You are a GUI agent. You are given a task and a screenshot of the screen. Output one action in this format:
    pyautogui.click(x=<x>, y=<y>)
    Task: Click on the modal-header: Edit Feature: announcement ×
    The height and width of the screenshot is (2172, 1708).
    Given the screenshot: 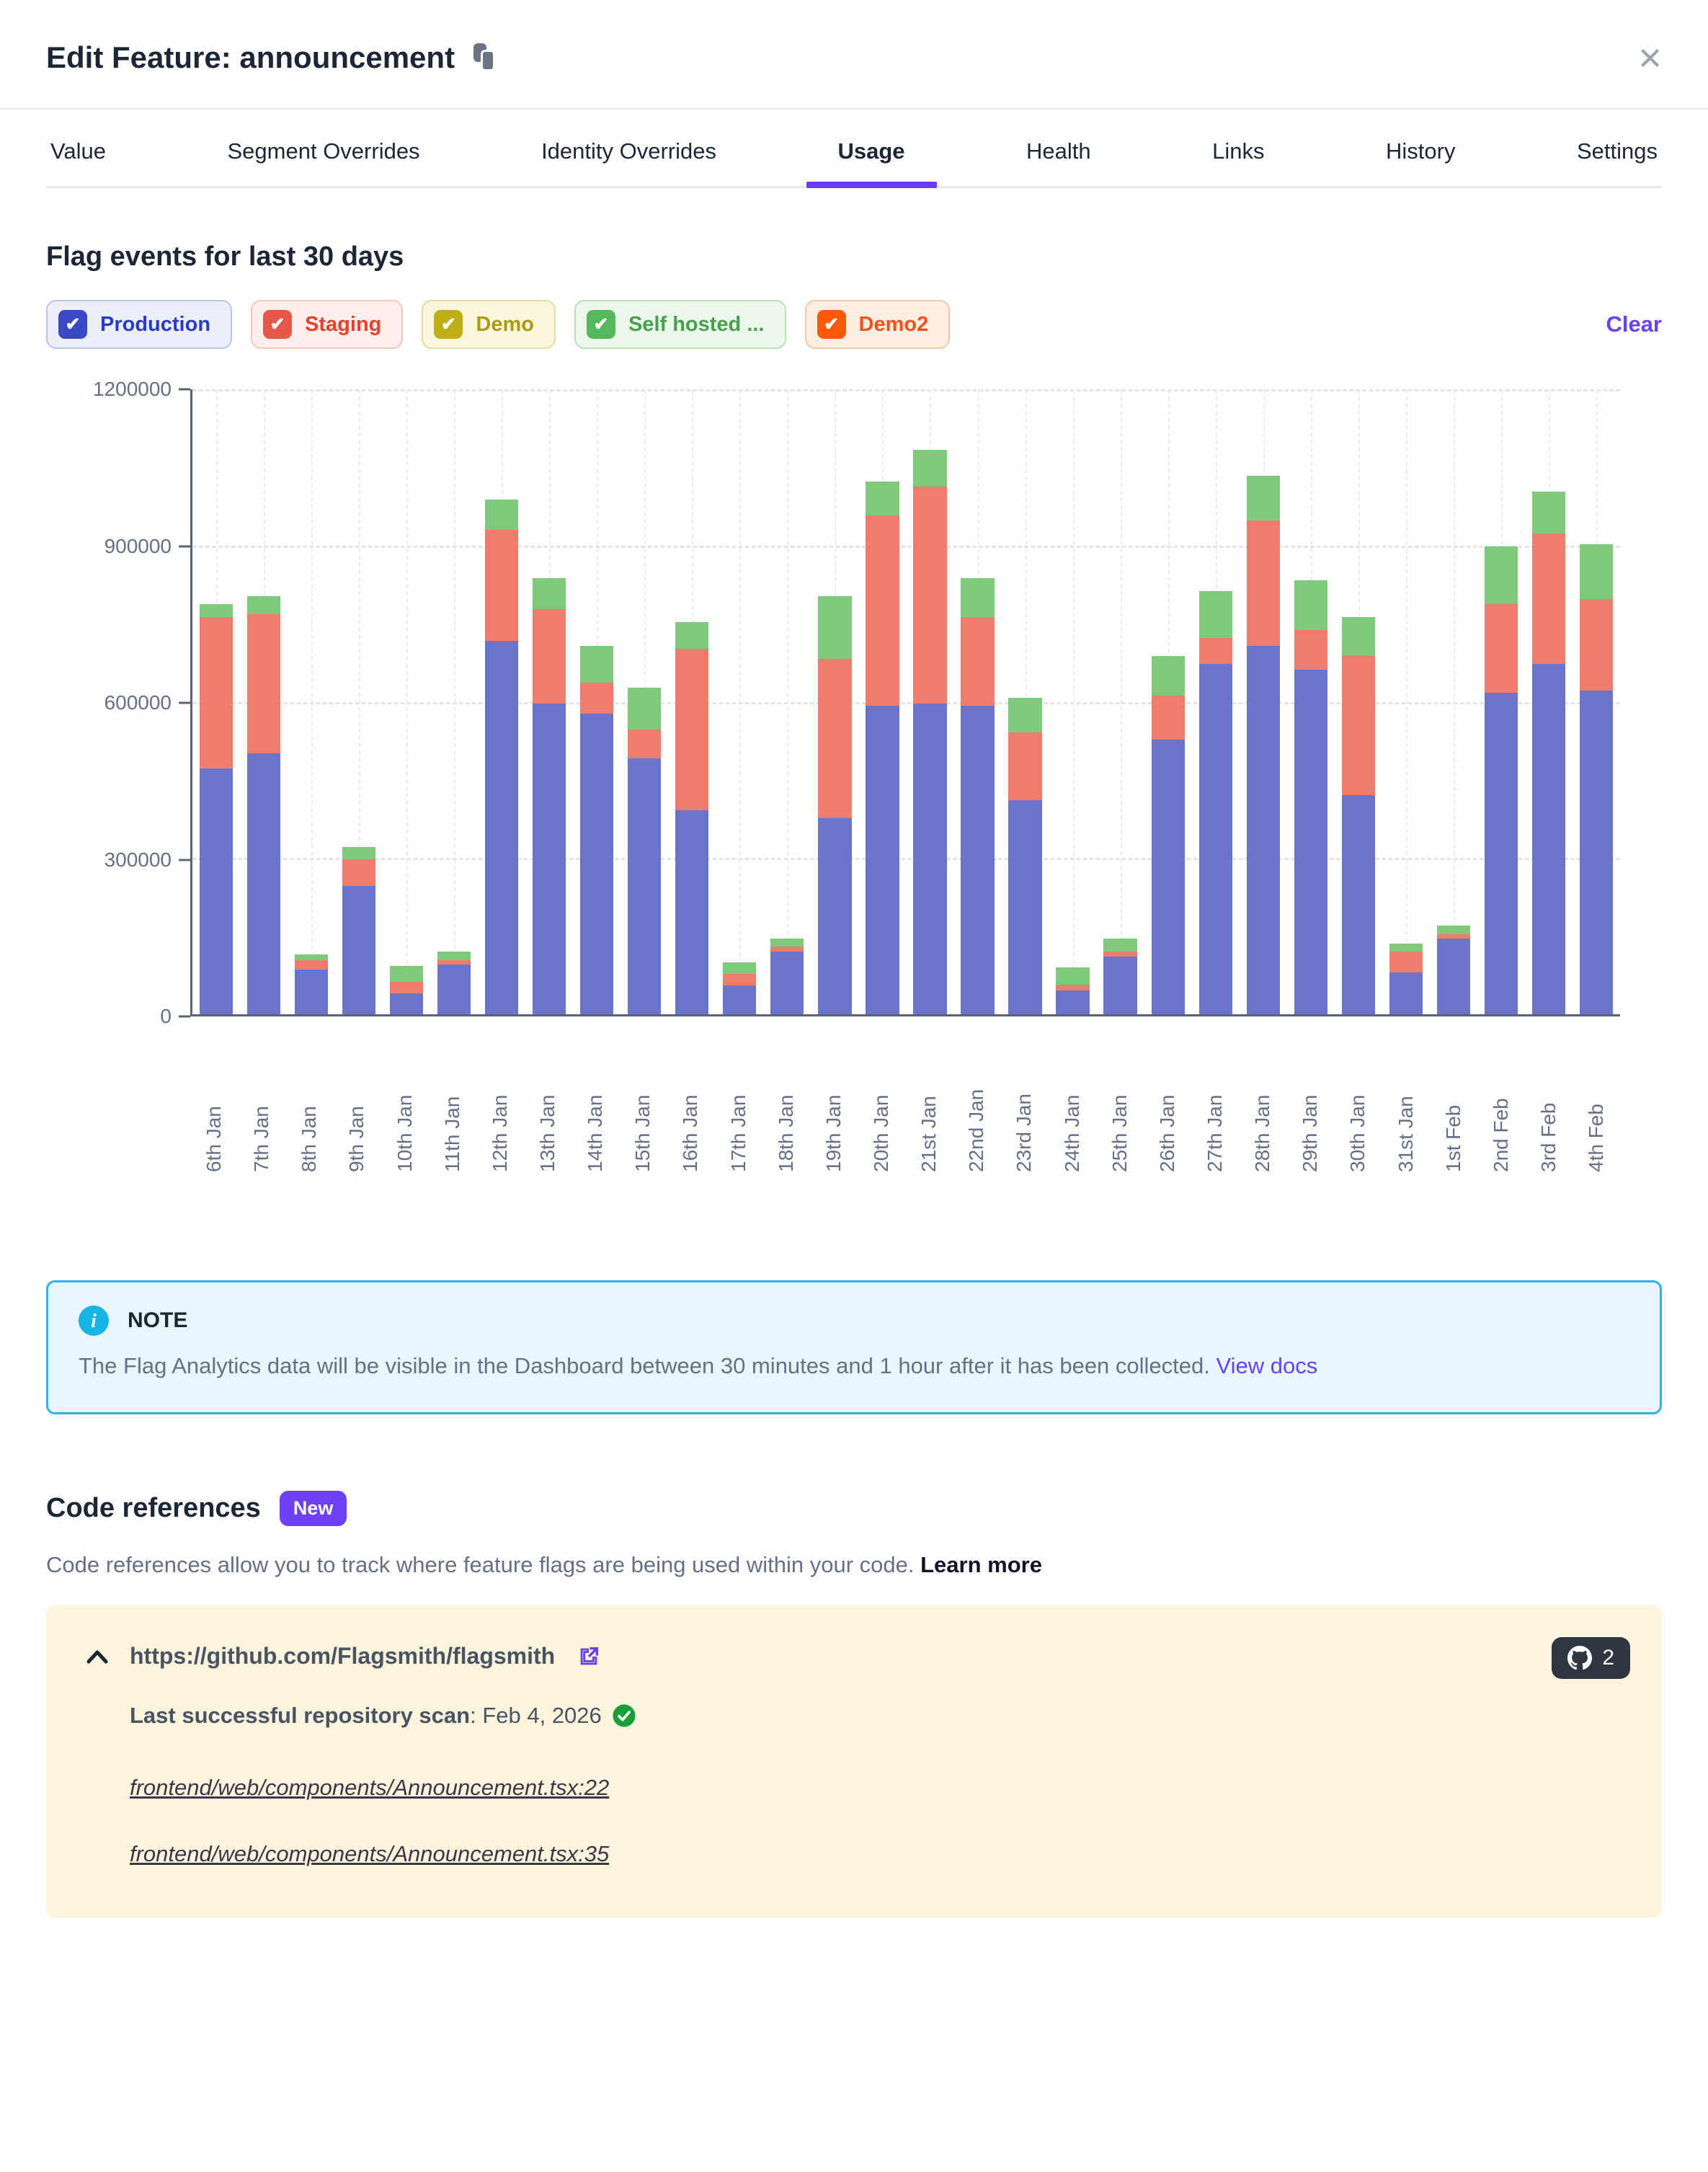 What is the action you would take?
    pyautogui.click(x=854, y=55)
    